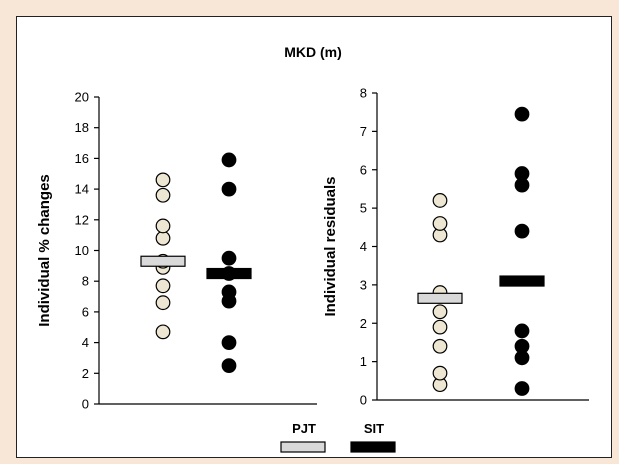  I want to click on pct-y-tick-label: 4, so click(85, 342).